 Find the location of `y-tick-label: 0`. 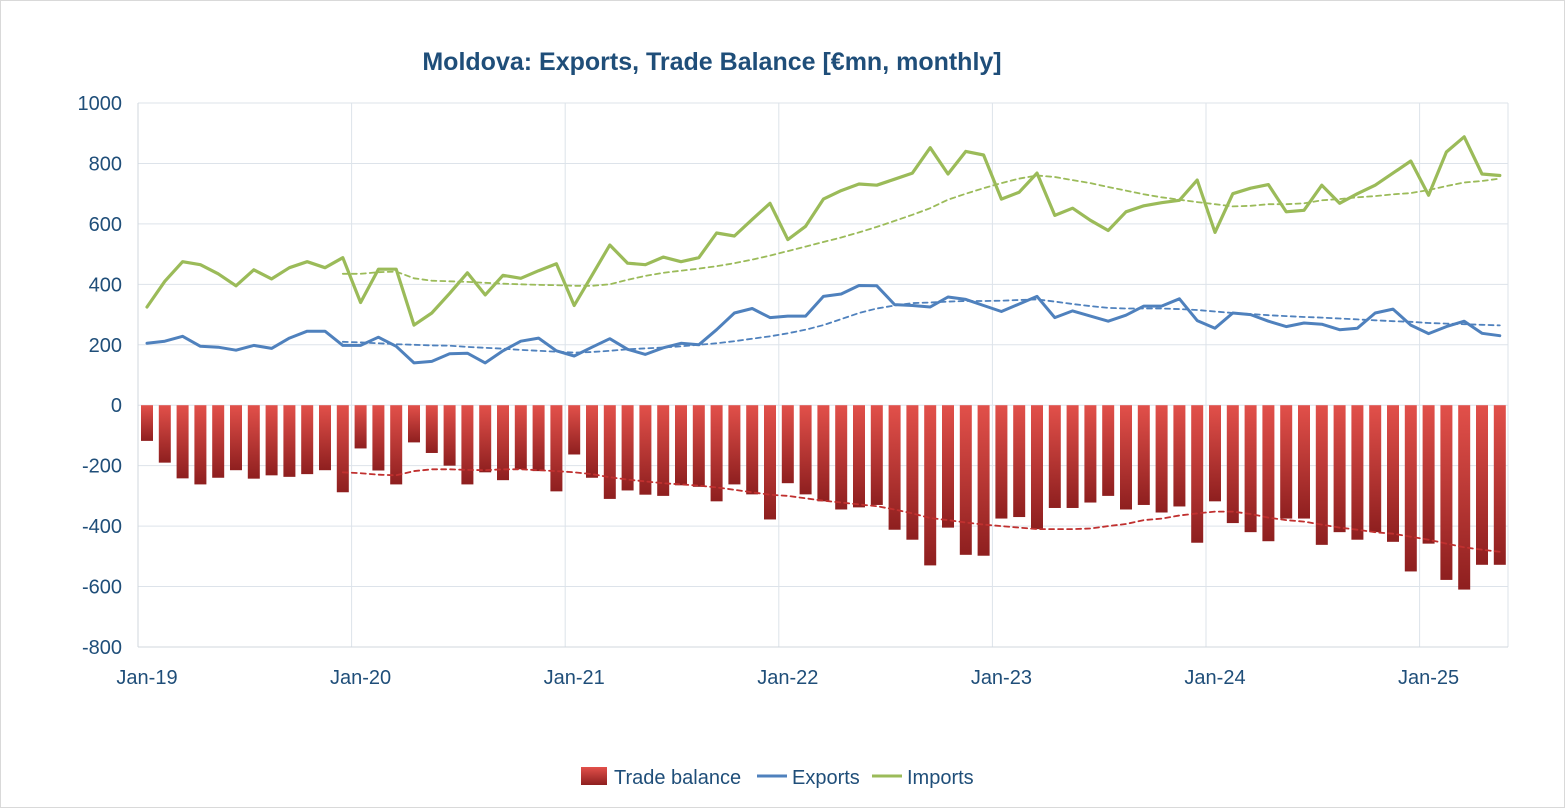

y-tick-label: 0 is located at coordinates (116, 406).